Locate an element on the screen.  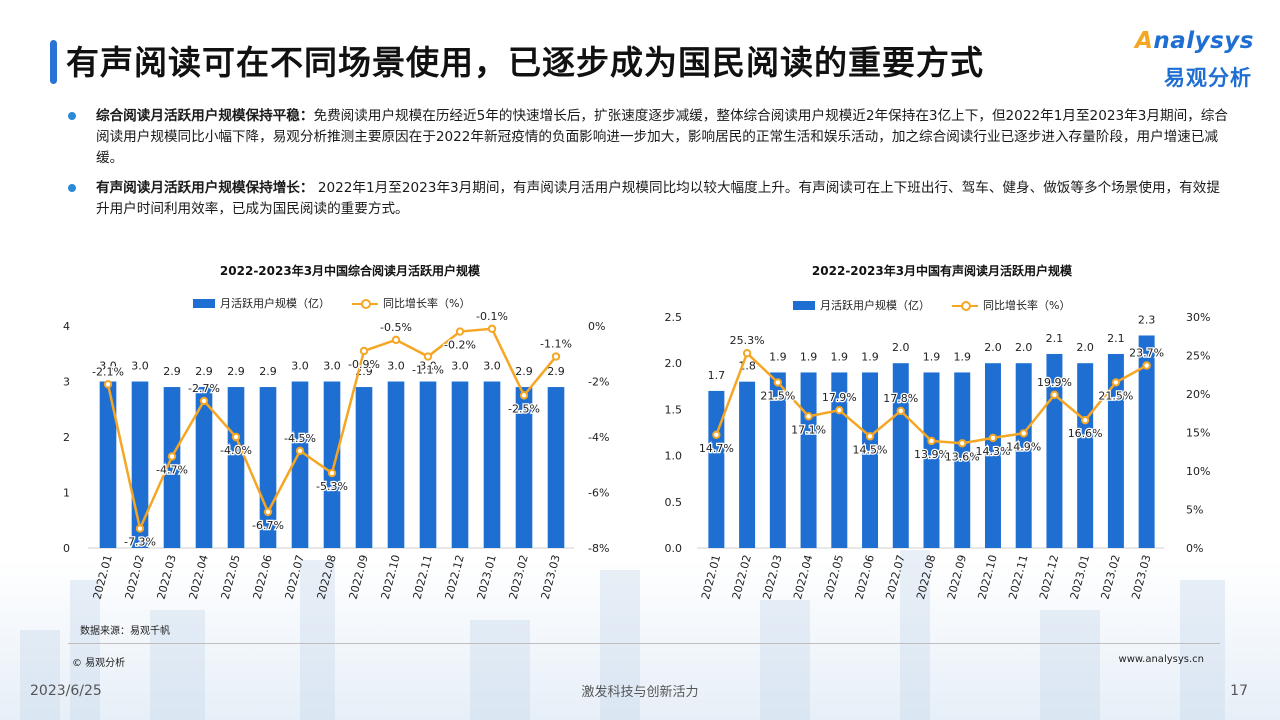
growth-rate-label: 13.9% is located at coordinates (931, 454).